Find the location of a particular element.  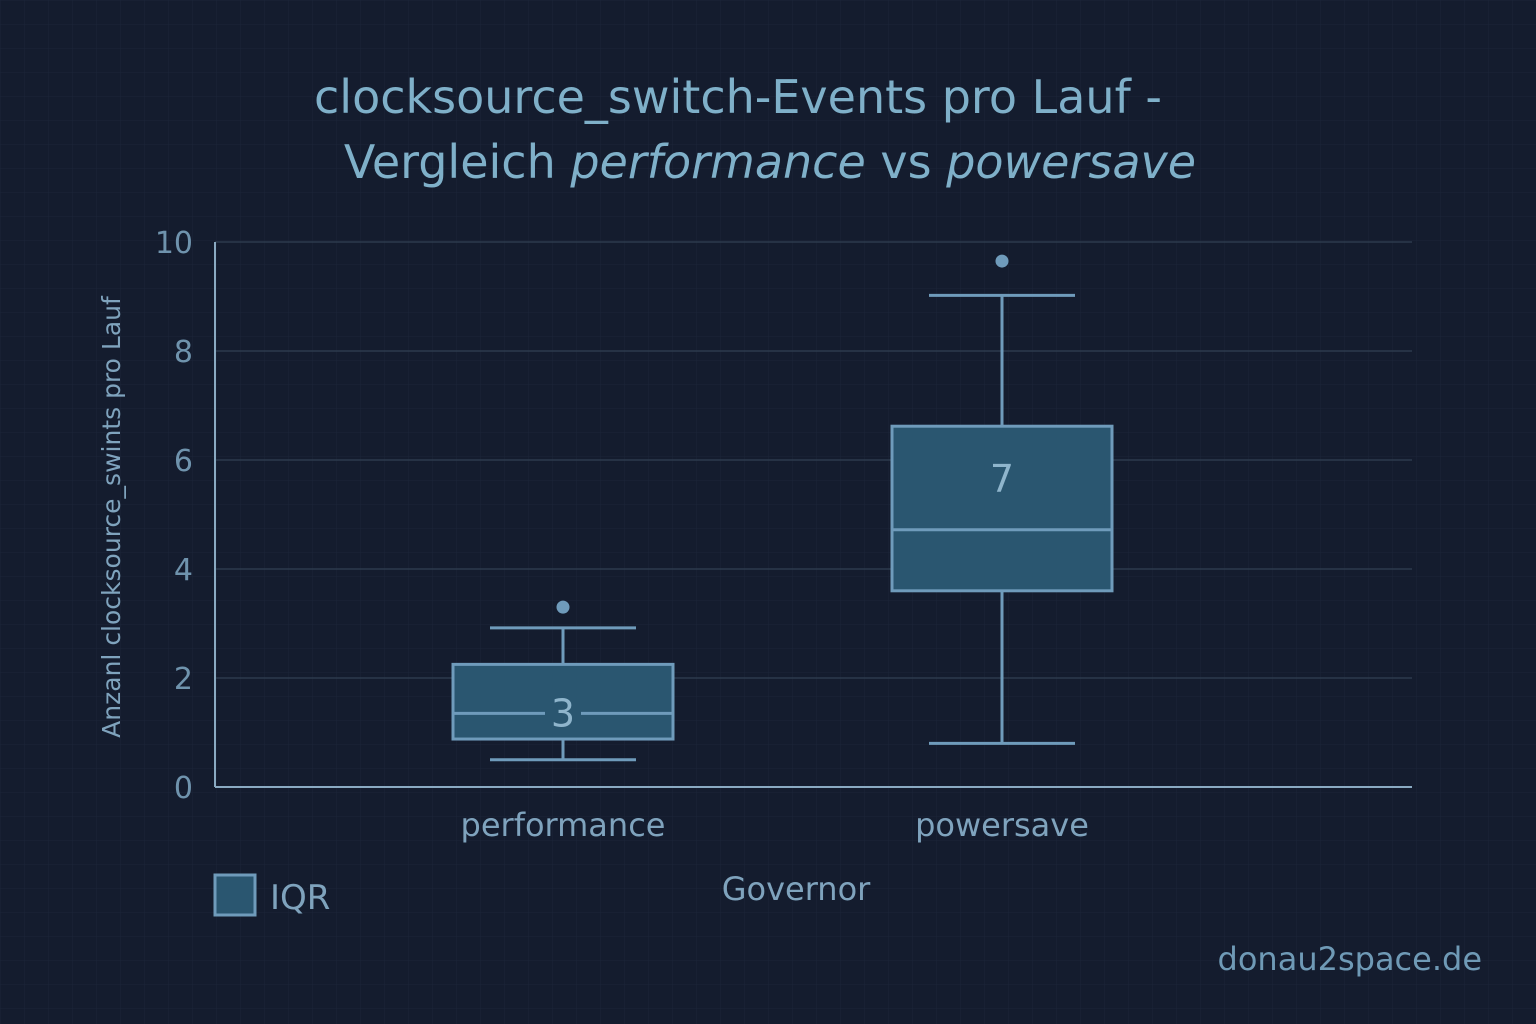

x-axis-categories: performance powersave is located at coordinates (775, 825).